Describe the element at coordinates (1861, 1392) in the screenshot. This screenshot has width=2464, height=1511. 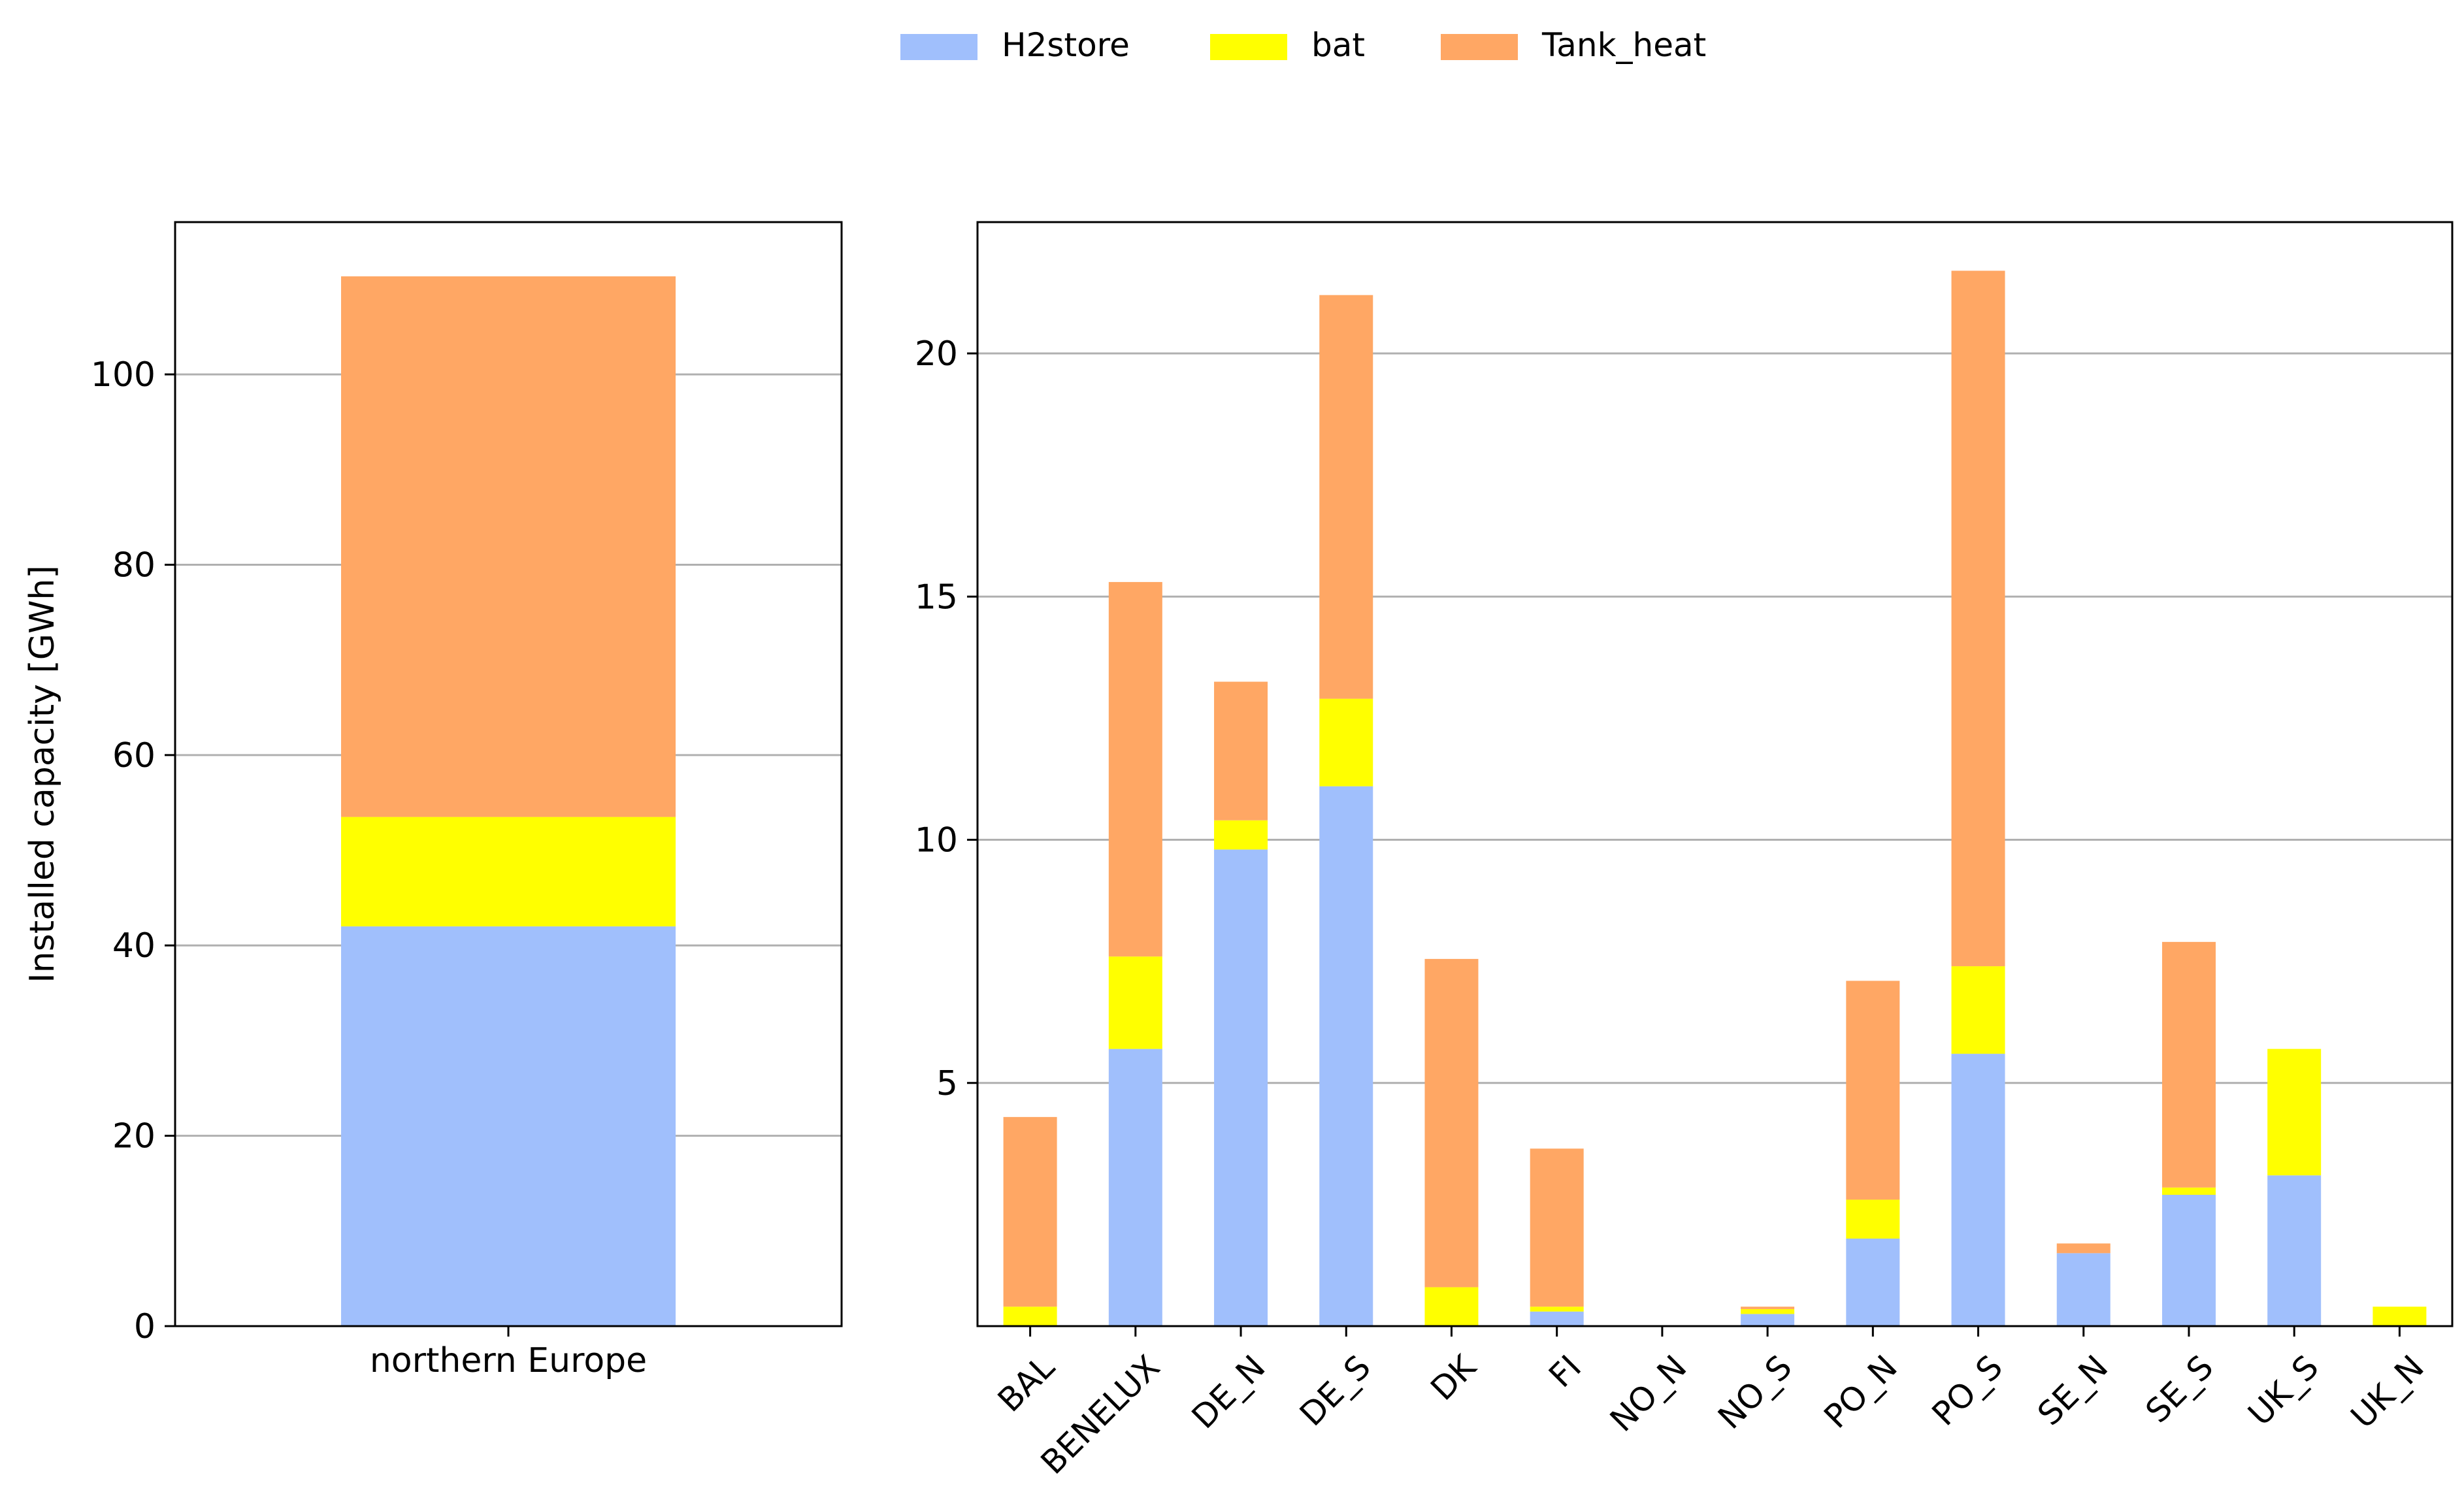
I see `x-tick-label-po-n: PO_N` at that location.